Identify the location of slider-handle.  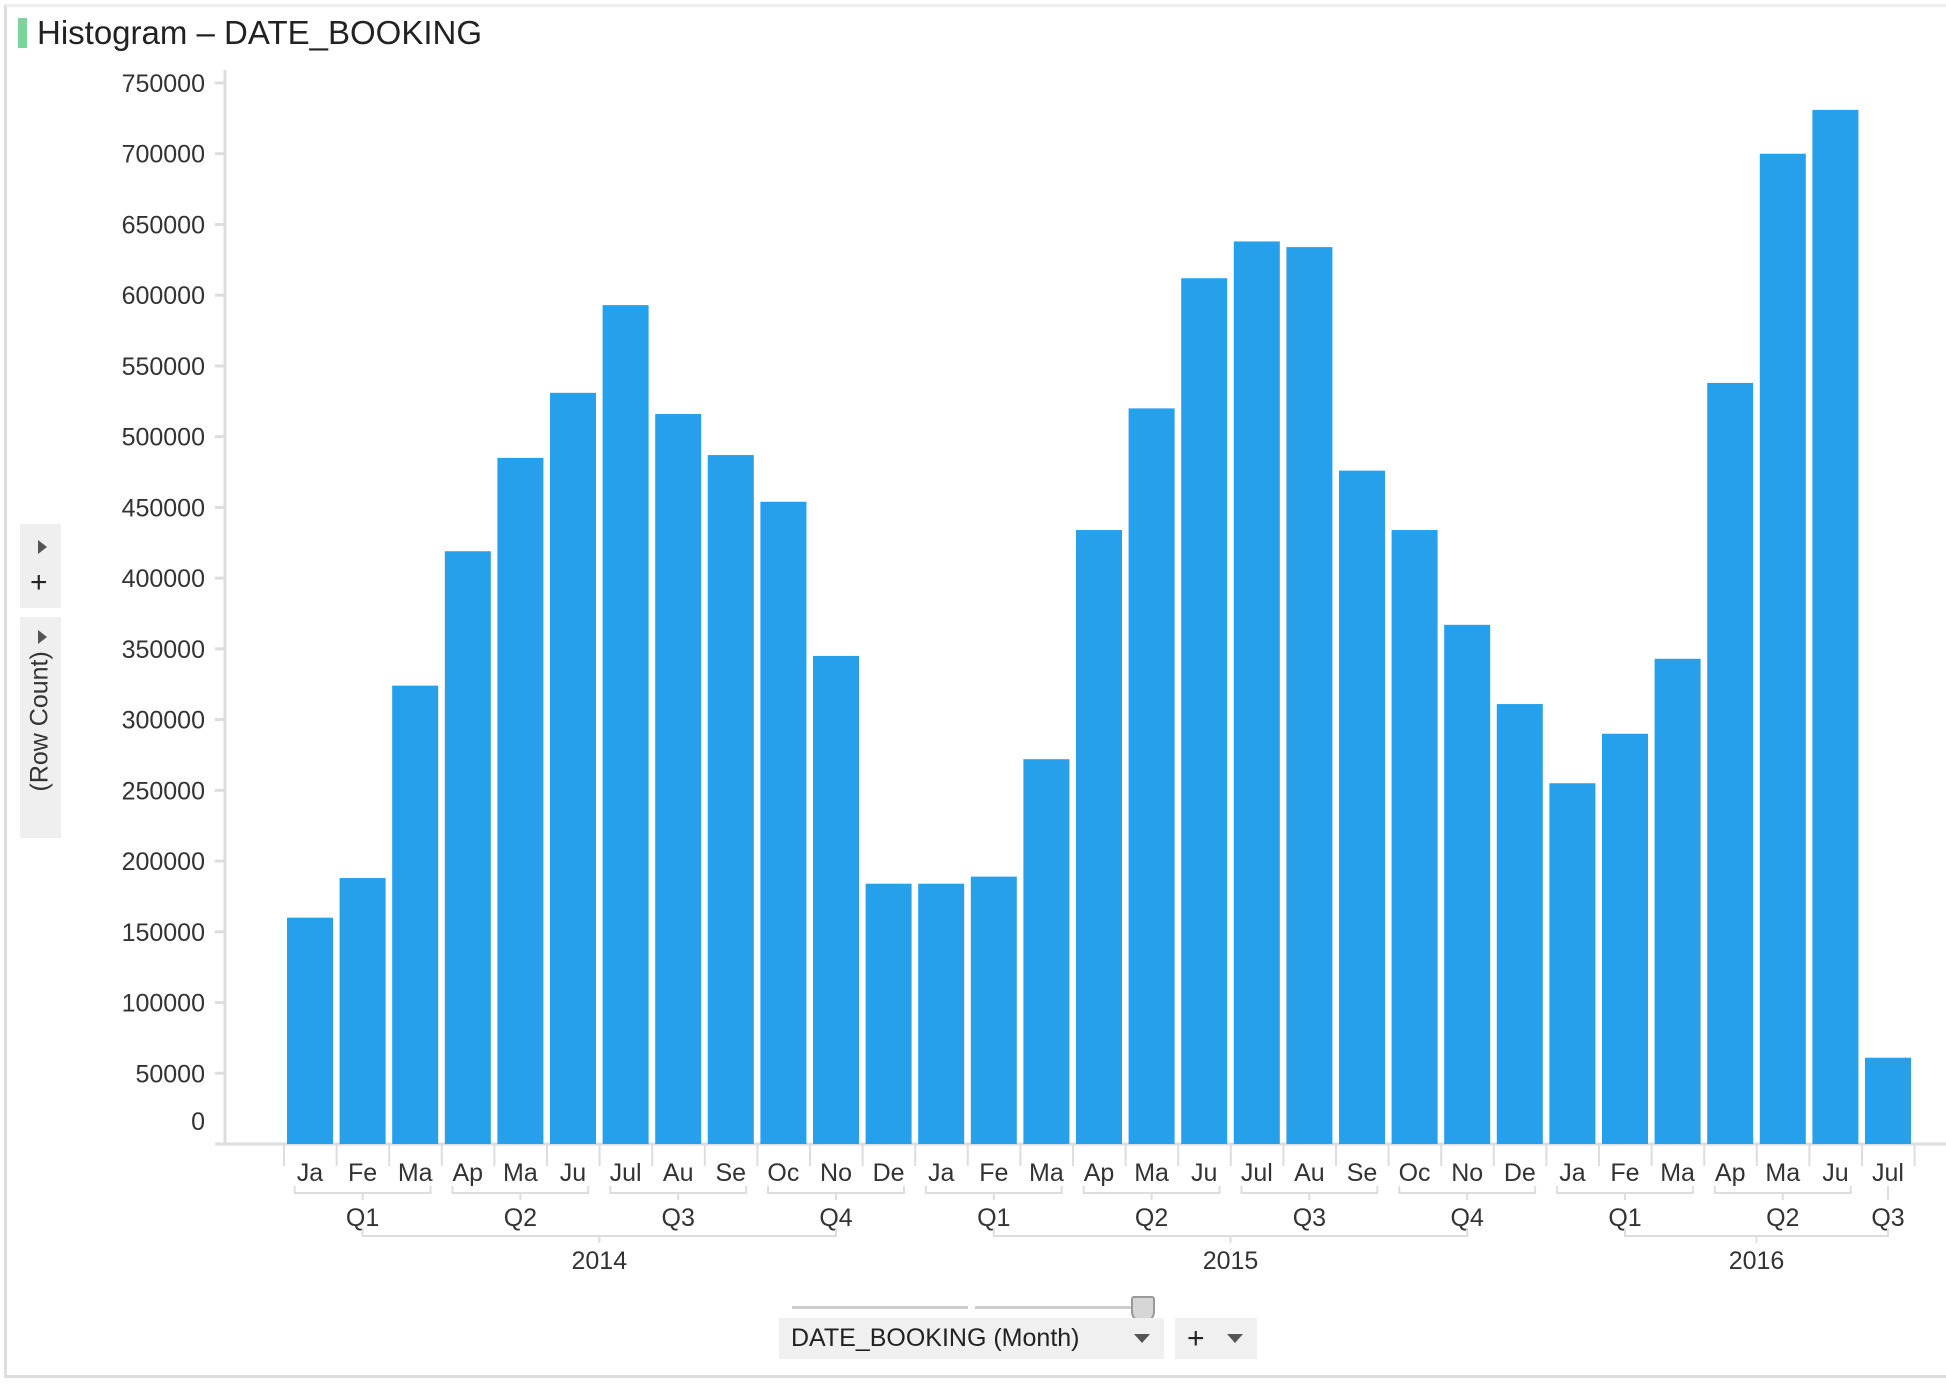
(1143, 1309).